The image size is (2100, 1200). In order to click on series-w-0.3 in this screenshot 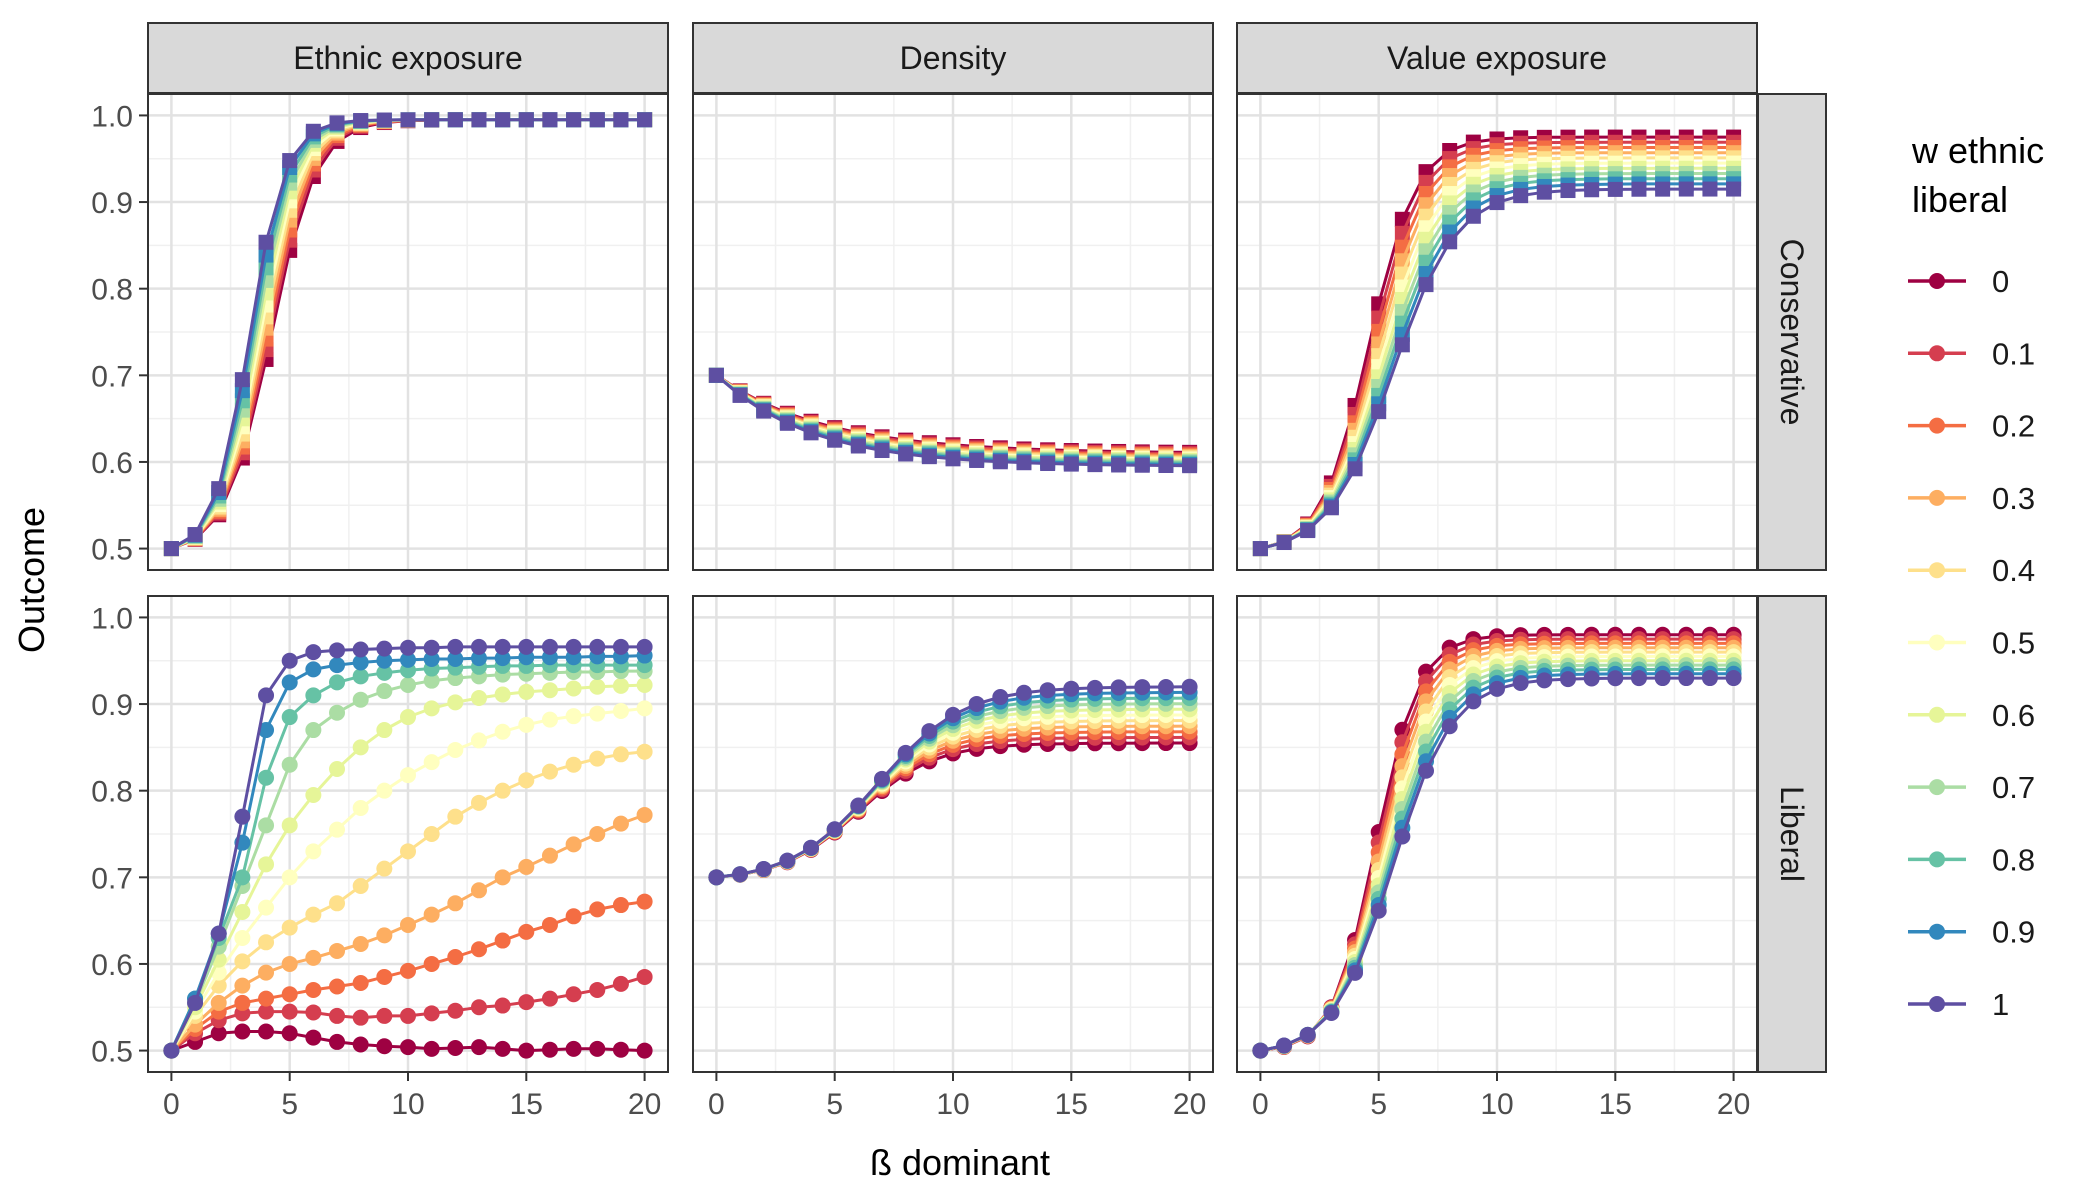, I will do `click(408, 932)`.